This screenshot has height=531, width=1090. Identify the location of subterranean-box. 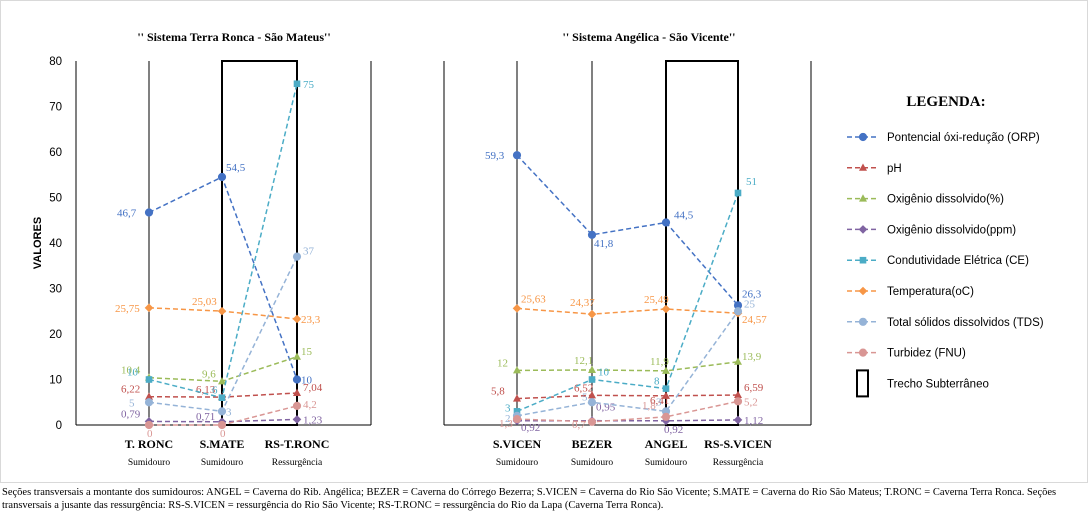
(702, 243).